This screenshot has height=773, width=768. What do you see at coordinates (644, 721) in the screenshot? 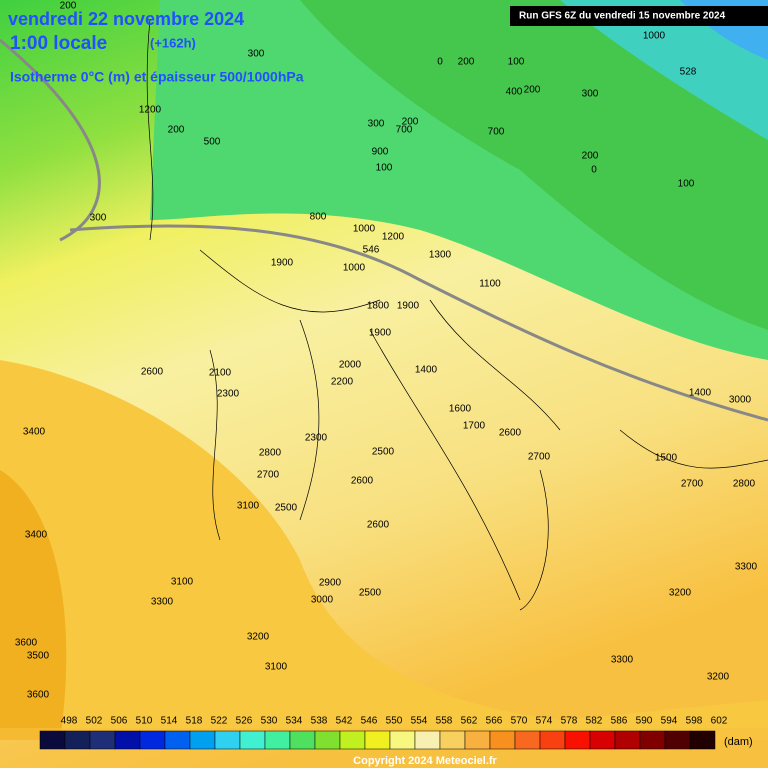
I see `legend-label: 590` at bounding box center [644, 721].